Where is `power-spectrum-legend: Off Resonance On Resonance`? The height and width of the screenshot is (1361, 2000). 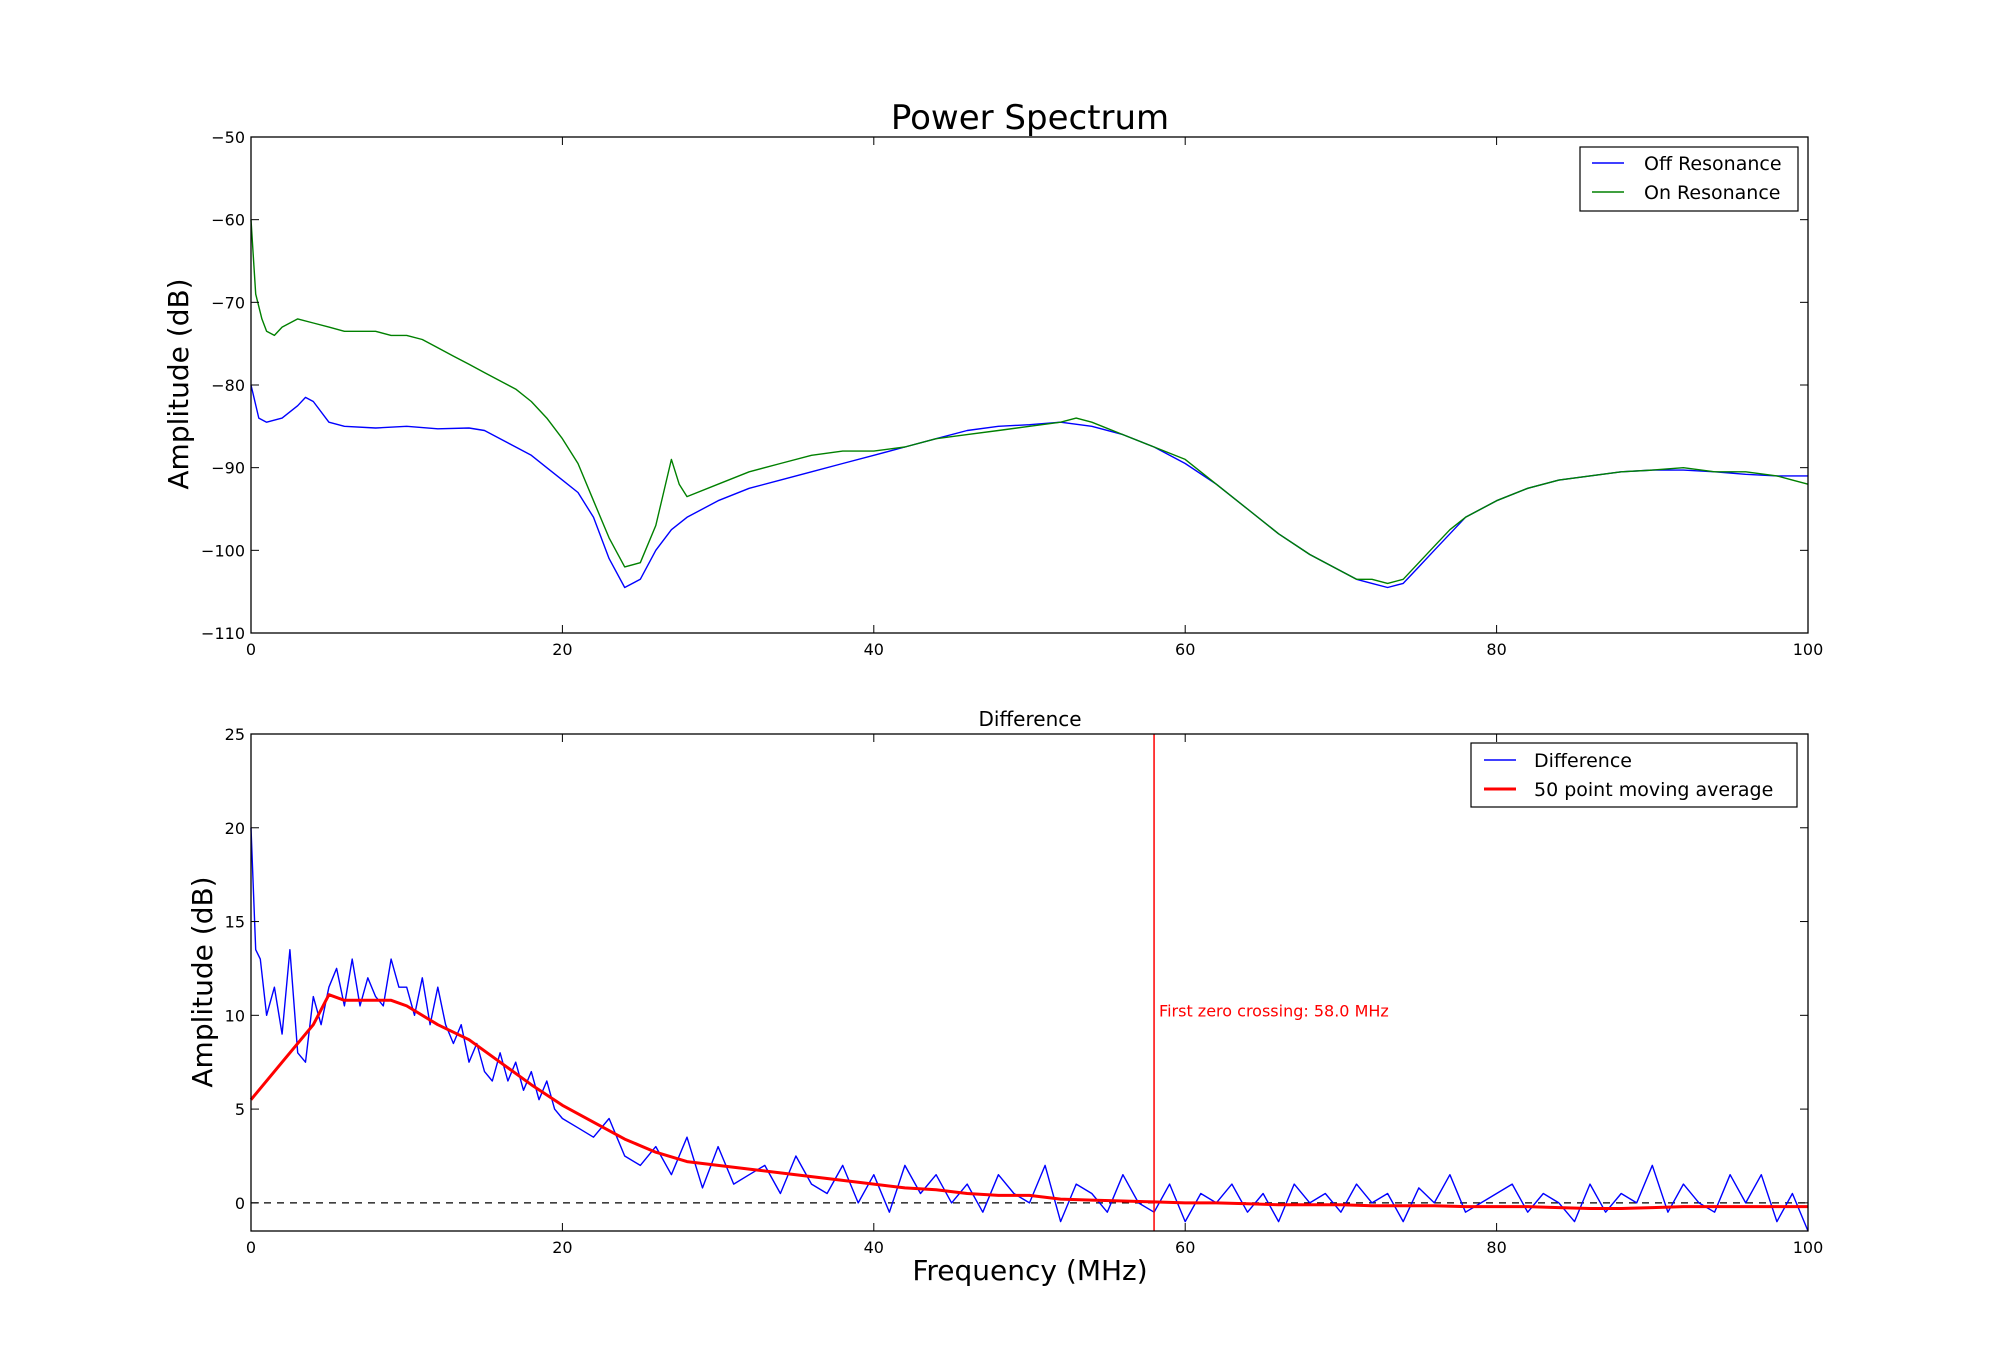 power-spectrum-legend: Off Resonance On Resonance is located at coordinates (1689, 179).